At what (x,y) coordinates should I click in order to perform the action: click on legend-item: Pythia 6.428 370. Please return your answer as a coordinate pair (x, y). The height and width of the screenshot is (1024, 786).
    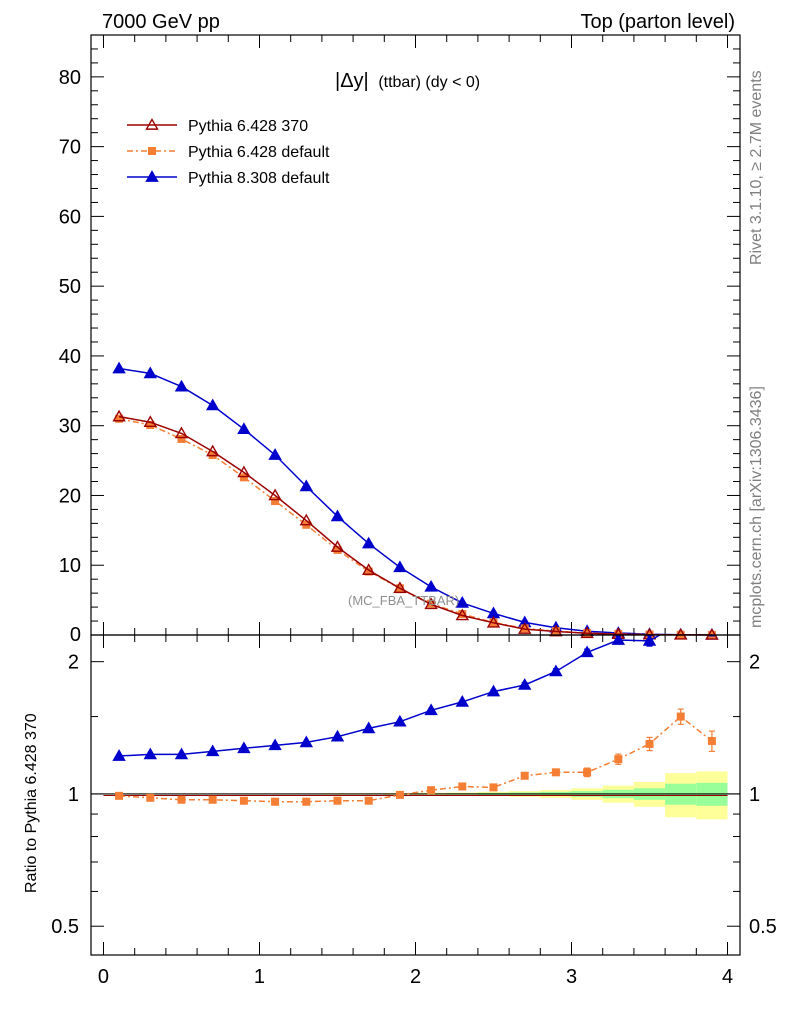
    Looking at the image, I should click on (217, 126).